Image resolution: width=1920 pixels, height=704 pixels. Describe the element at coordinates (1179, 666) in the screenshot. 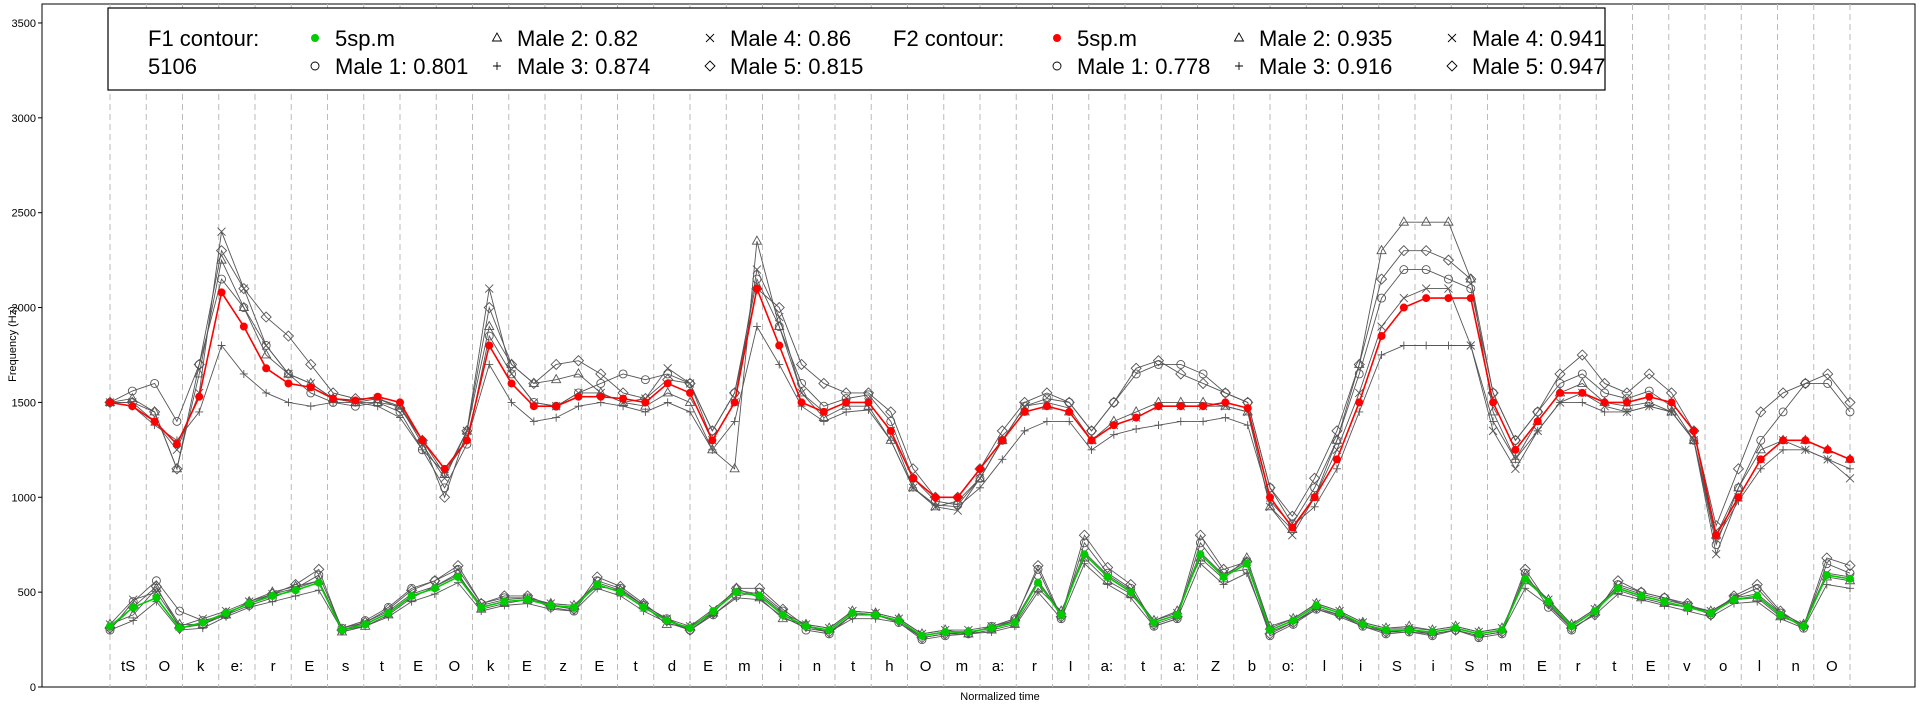

I see `phone-label: a:` at that location.